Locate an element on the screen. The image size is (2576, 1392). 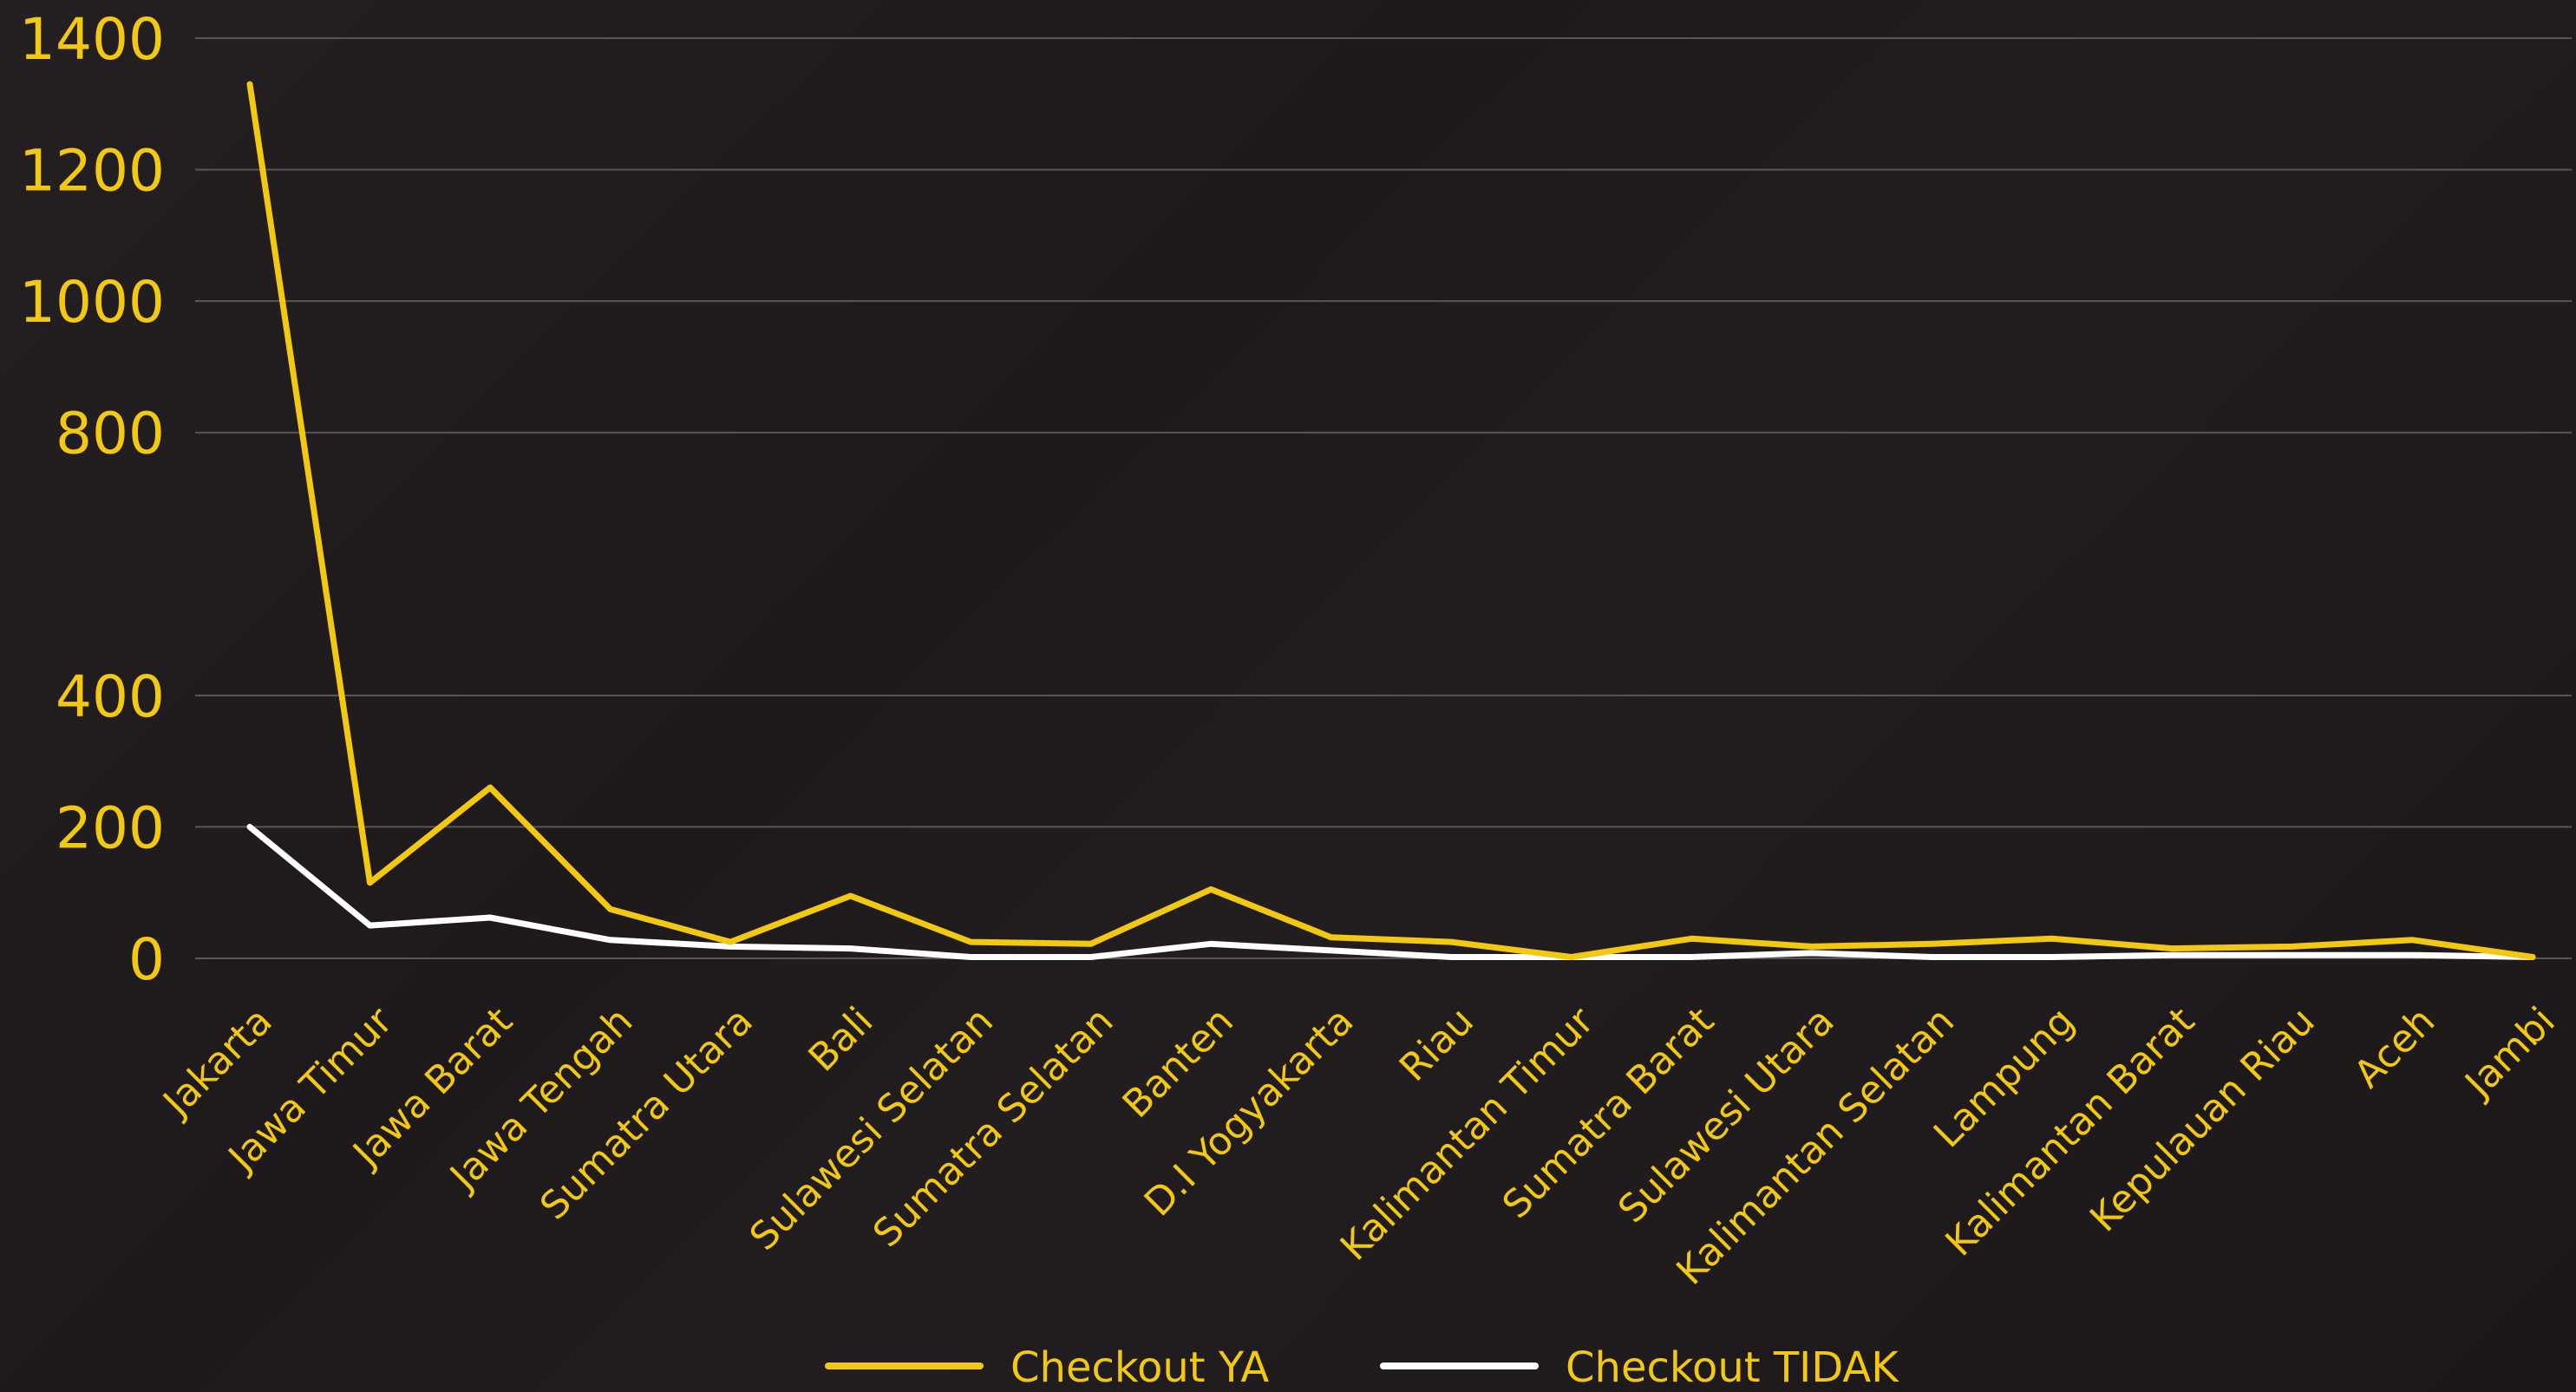
x-tick-label: Aceh is located at coordinates (2394, 1048).